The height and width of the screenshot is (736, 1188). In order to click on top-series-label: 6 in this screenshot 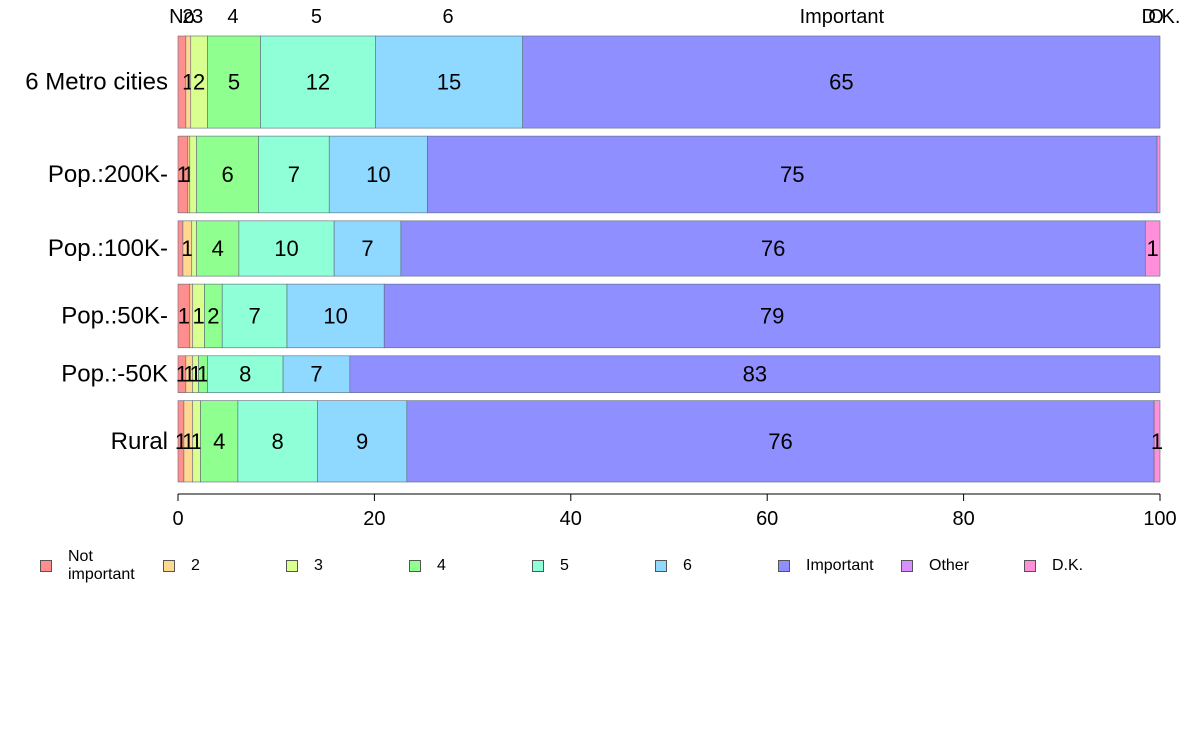, I will do `click(447, 17)`.